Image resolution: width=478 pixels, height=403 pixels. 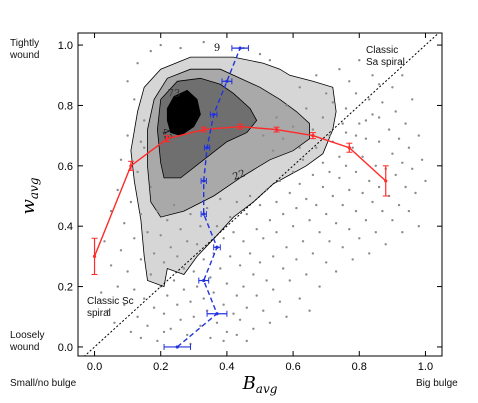 I want to click on annotation-small-bulge: Small/no bulge, so click(x=43, y=383).